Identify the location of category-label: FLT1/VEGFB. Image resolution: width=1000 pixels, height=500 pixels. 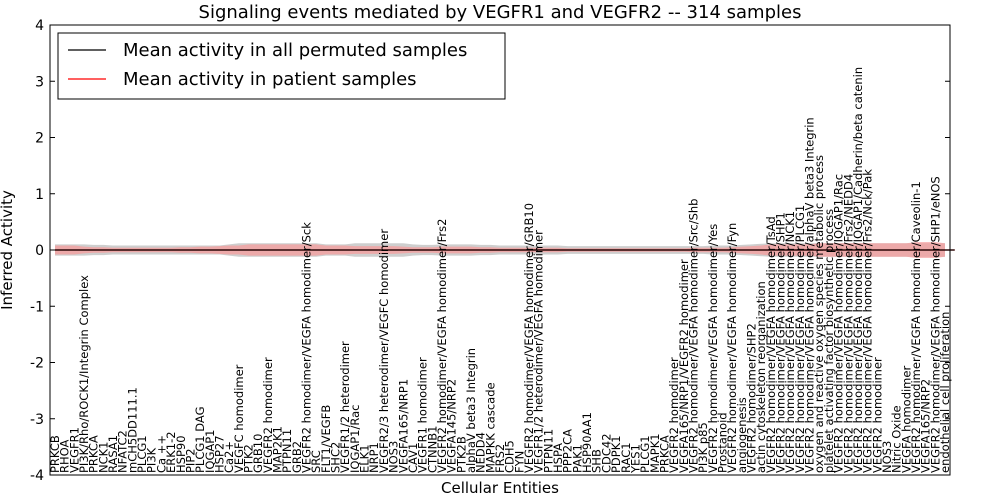
(326, 439).